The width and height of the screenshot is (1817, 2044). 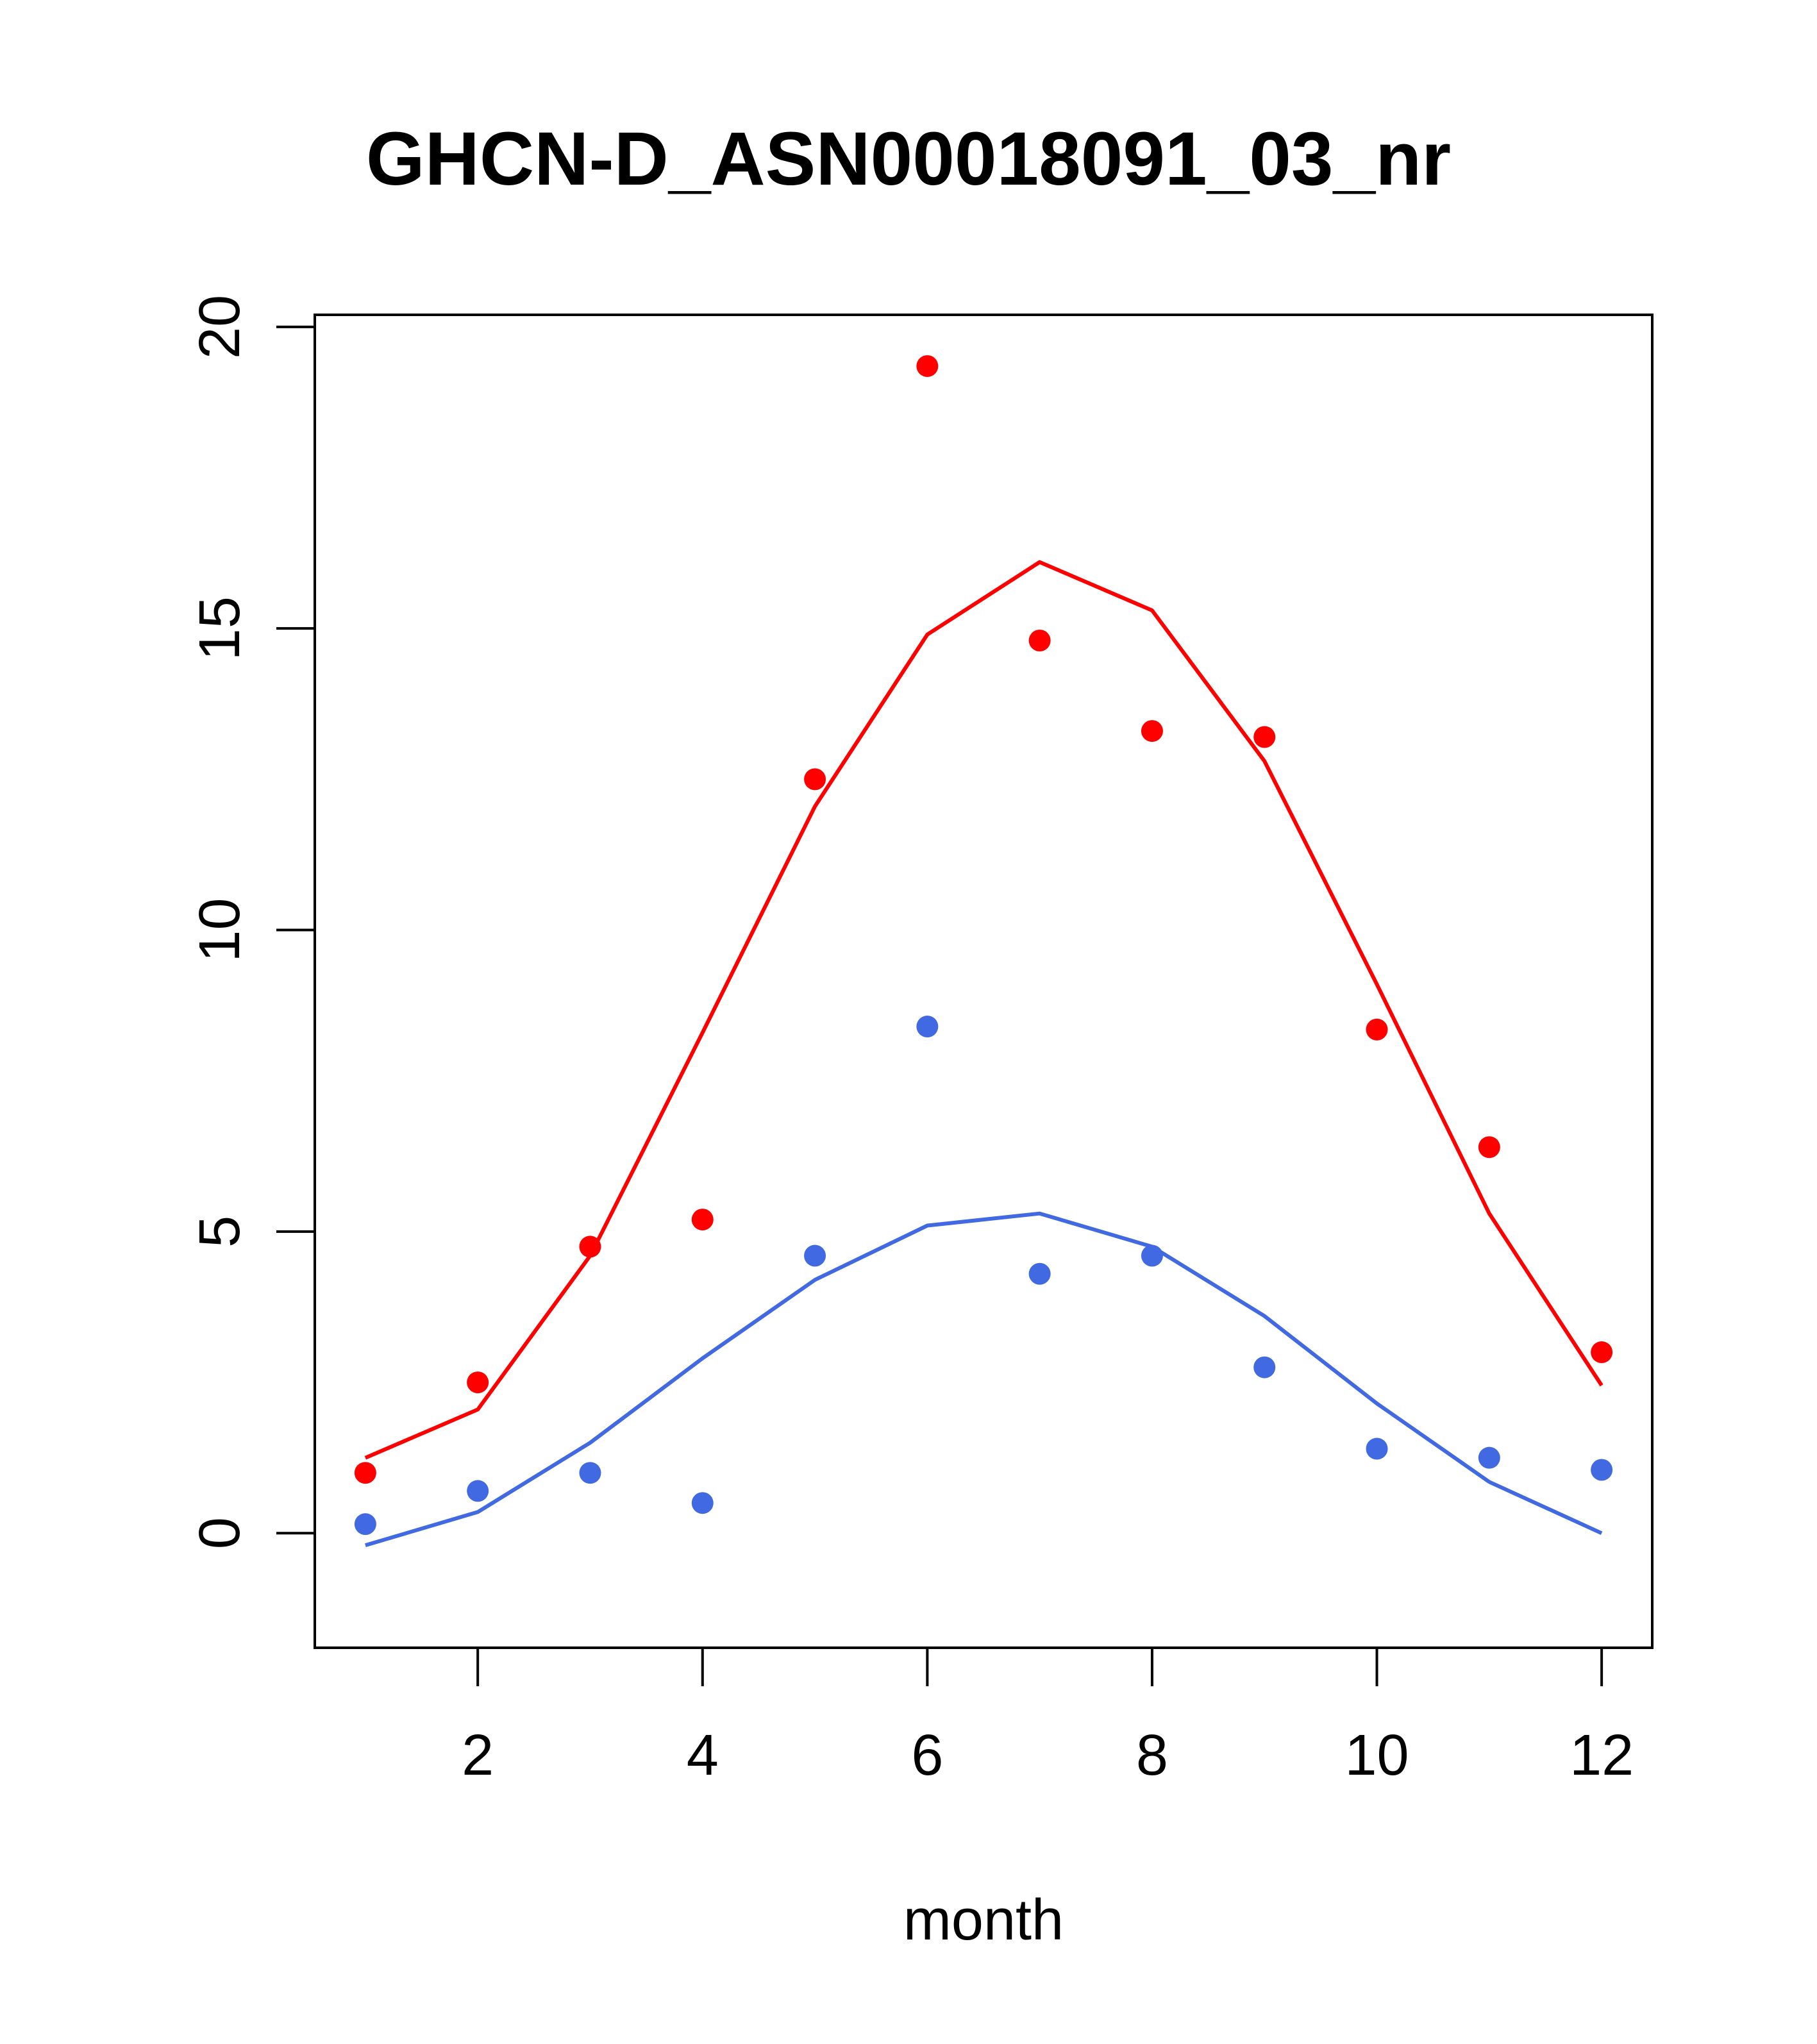 What do you see at coordinates (220, 1232) in the screenshot?
I see `y-tick-label: 5` at bounding box center [220, 1232].